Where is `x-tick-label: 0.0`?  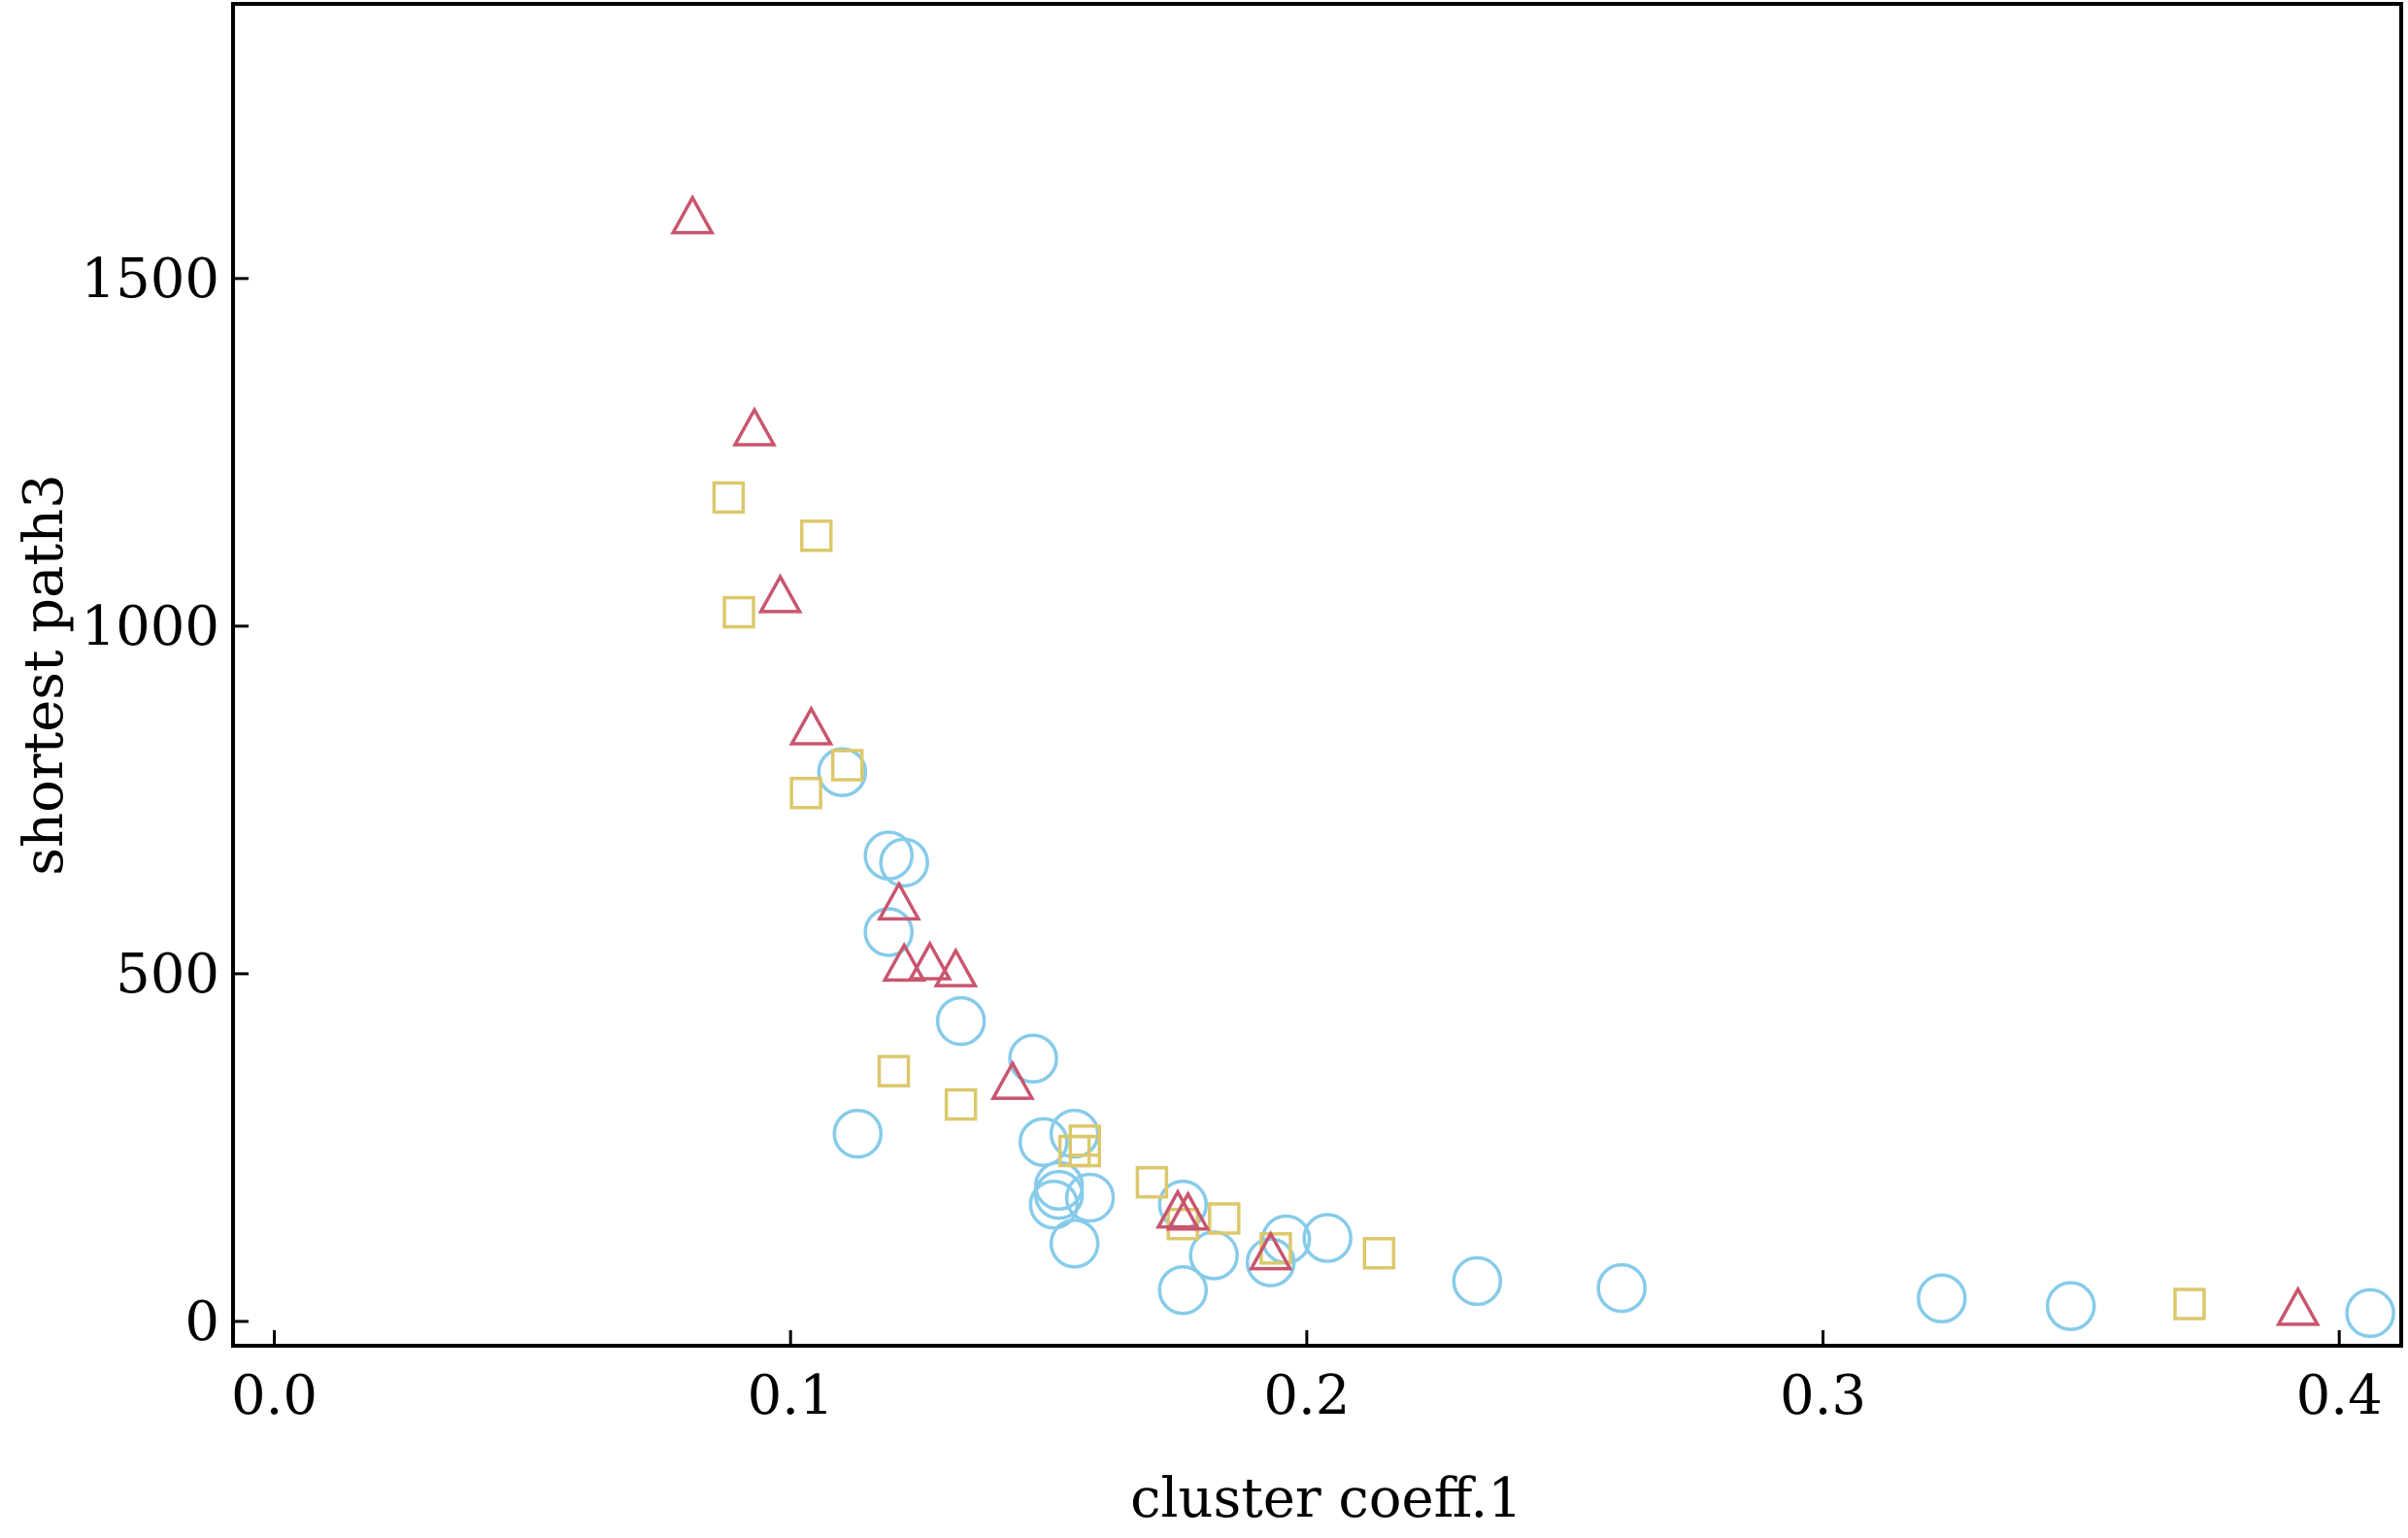
x-tick-label: 0.0 is located at coordinates (274, 1395).